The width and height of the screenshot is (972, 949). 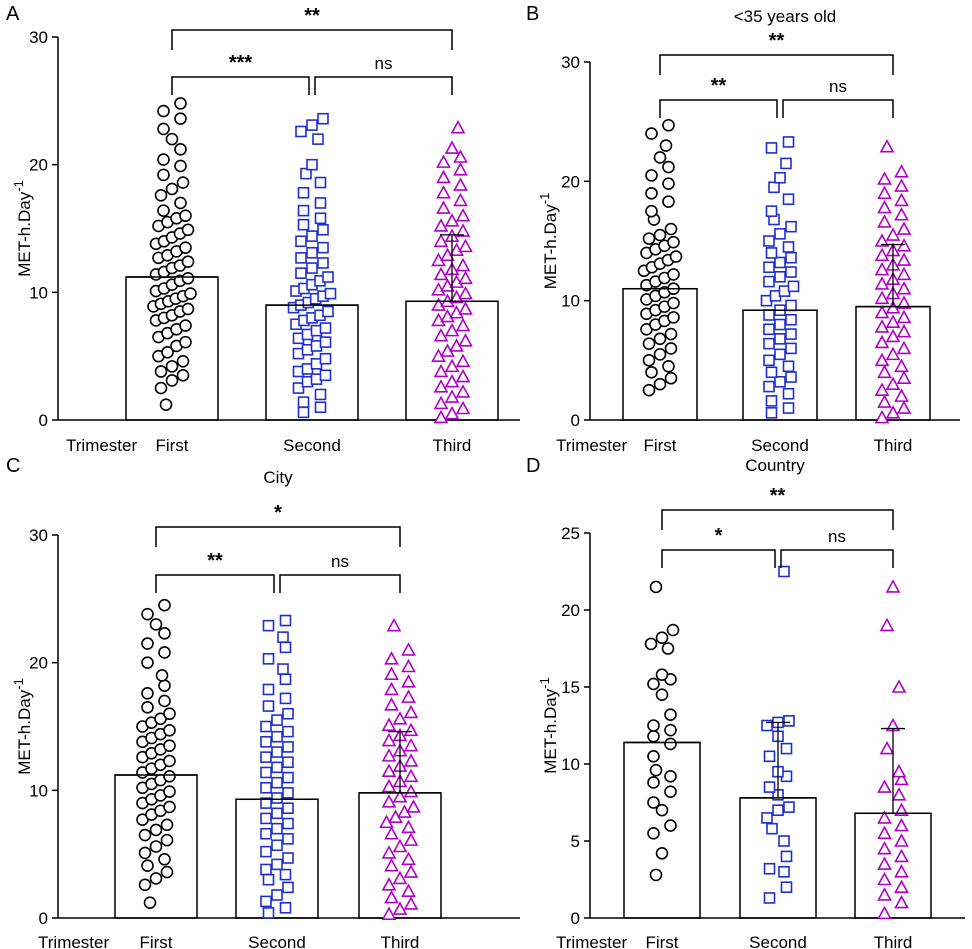 What do you see at coordinates (277, 941) in the screenshot?
I see `x-tick-label: Second` at bounding box center [277, 941].